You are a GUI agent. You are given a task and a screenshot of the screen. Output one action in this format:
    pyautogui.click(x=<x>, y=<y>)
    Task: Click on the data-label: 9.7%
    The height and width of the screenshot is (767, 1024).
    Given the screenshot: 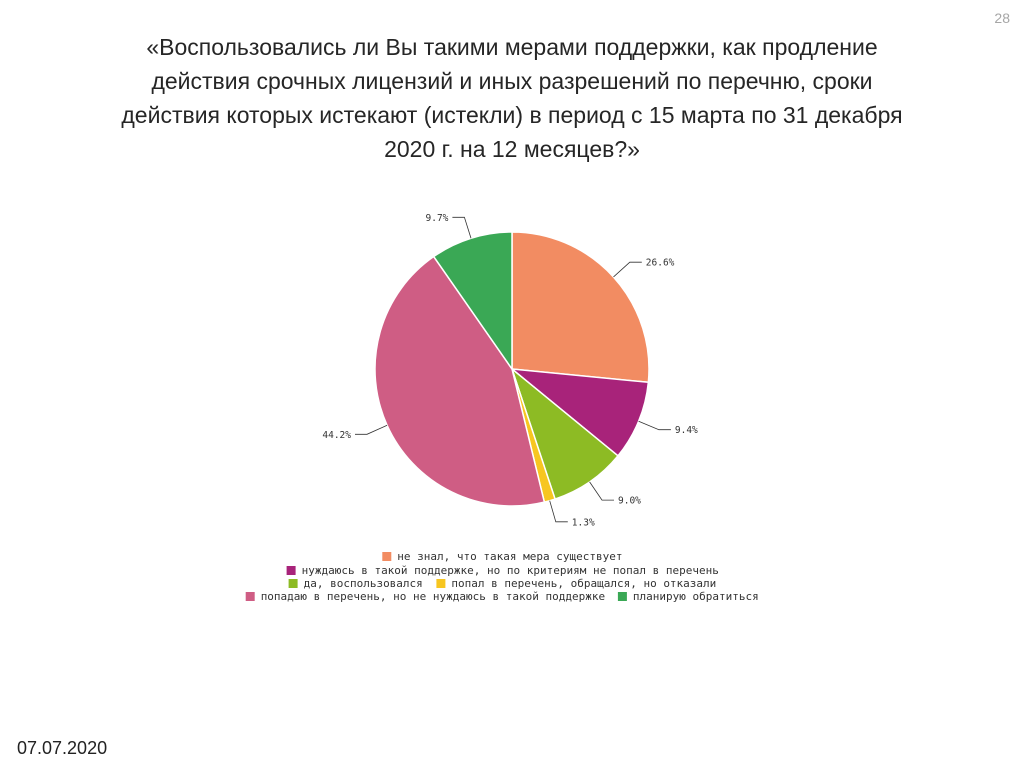 What is the action you would take?
    pyautogui.click(x=437, y=218)
    